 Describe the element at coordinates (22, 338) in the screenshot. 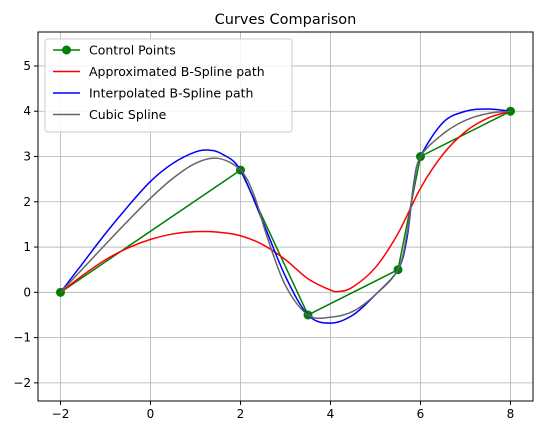

I see `y-tick-label: −1` at that location.